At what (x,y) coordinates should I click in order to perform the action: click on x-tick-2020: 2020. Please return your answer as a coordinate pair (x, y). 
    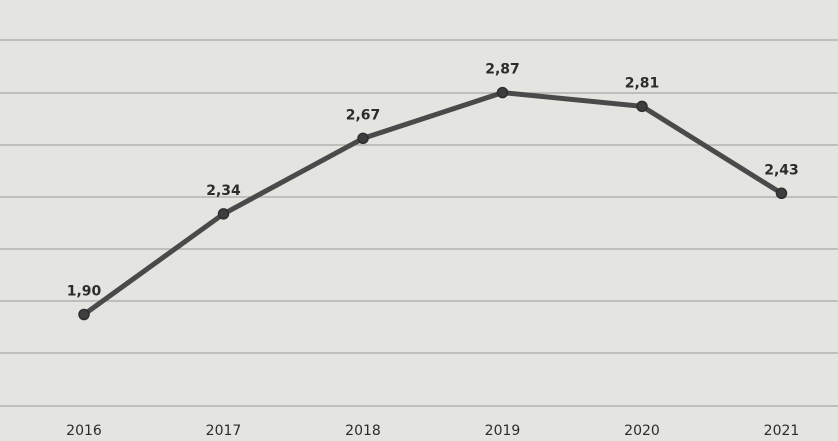
    Looking at the image, I should click on (642, 431).